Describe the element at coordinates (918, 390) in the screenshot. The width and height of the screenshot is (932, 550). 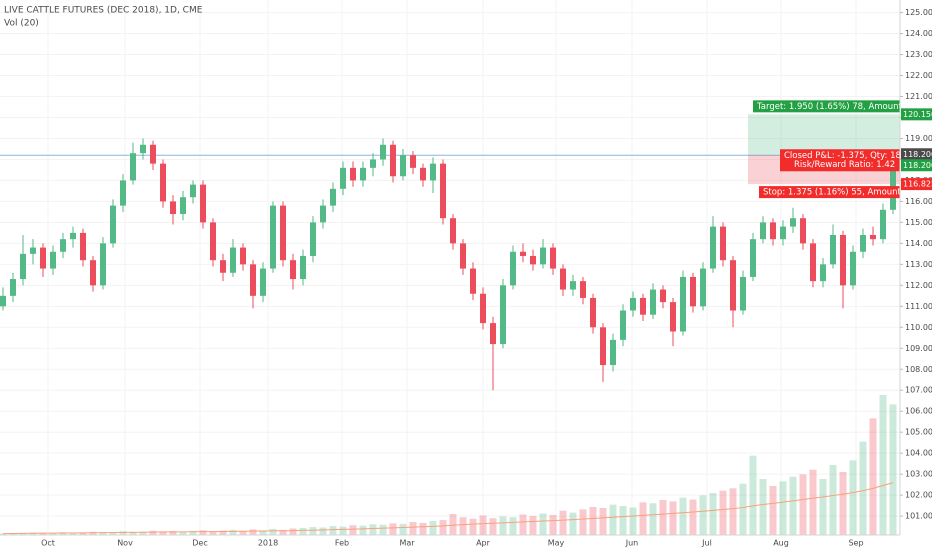
I see `y-tick-label: 107.000` at that location.